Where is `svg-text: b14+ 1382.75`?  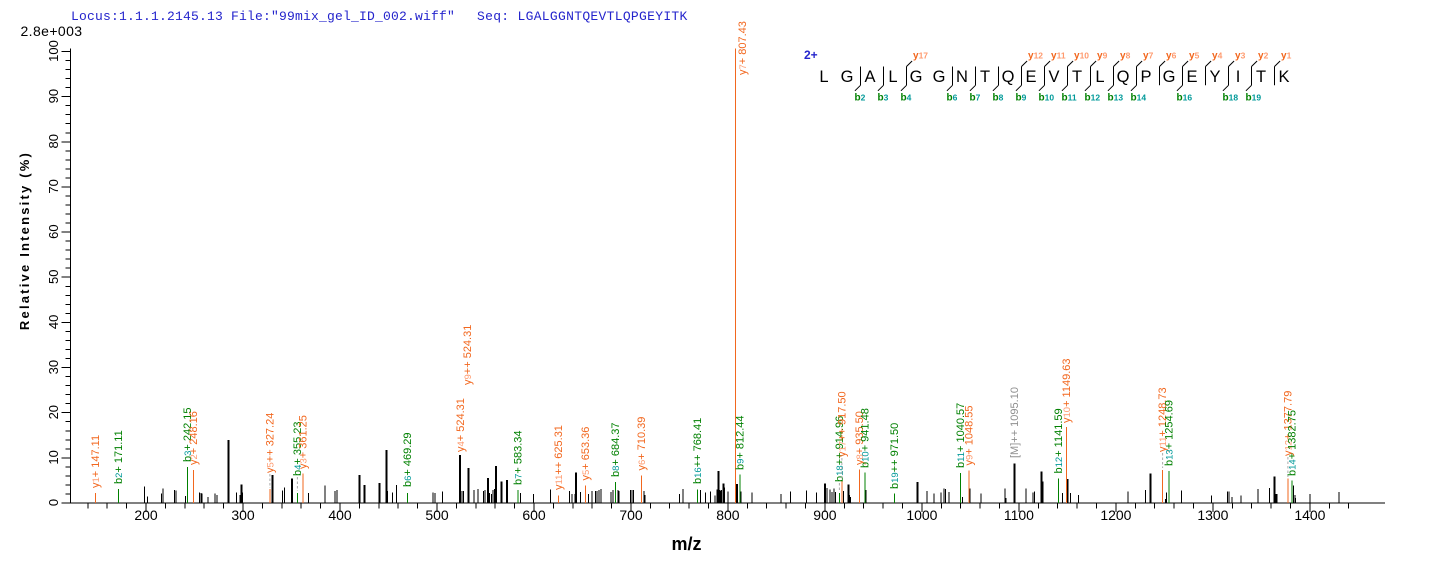
svg-text: b14+ 1382.75 is located at coordinates (1293, 443).